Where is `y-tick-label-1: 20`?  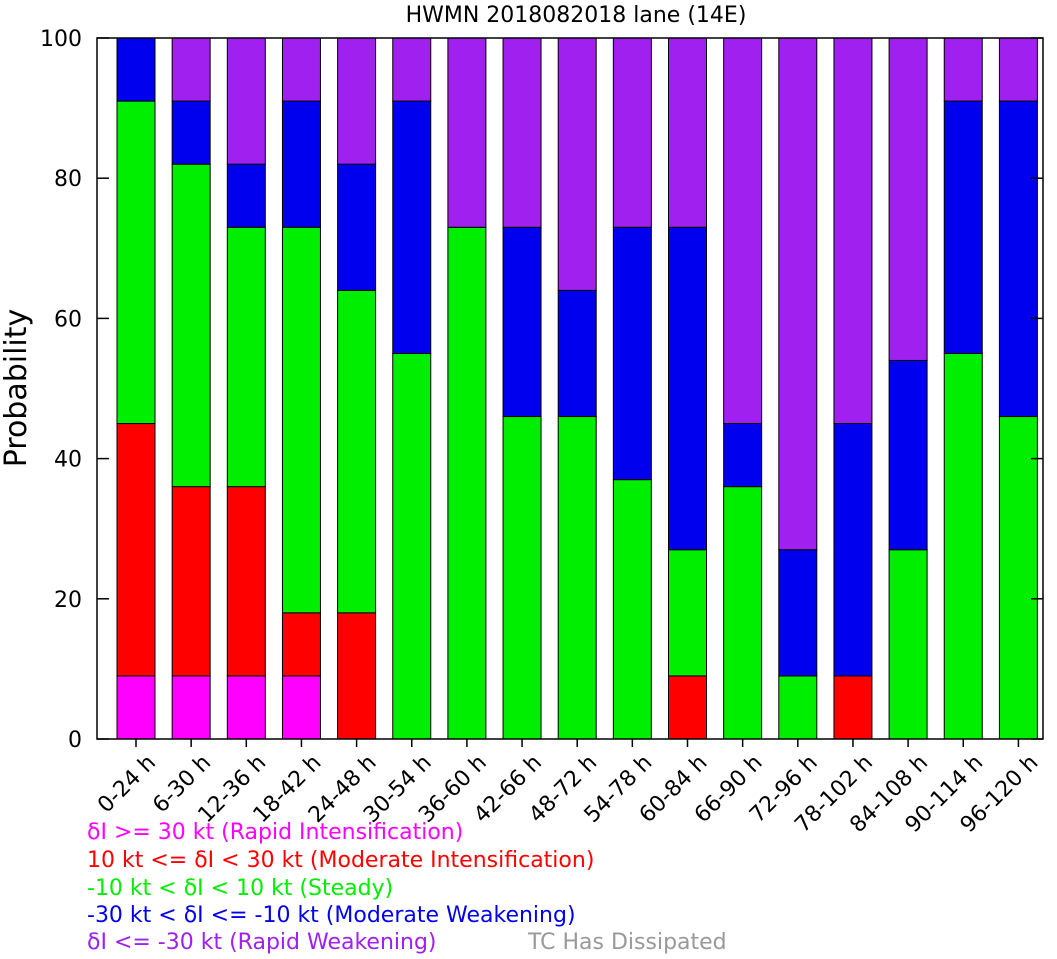 y-tick-label-1: 20 is located at coordinates (68, 600).